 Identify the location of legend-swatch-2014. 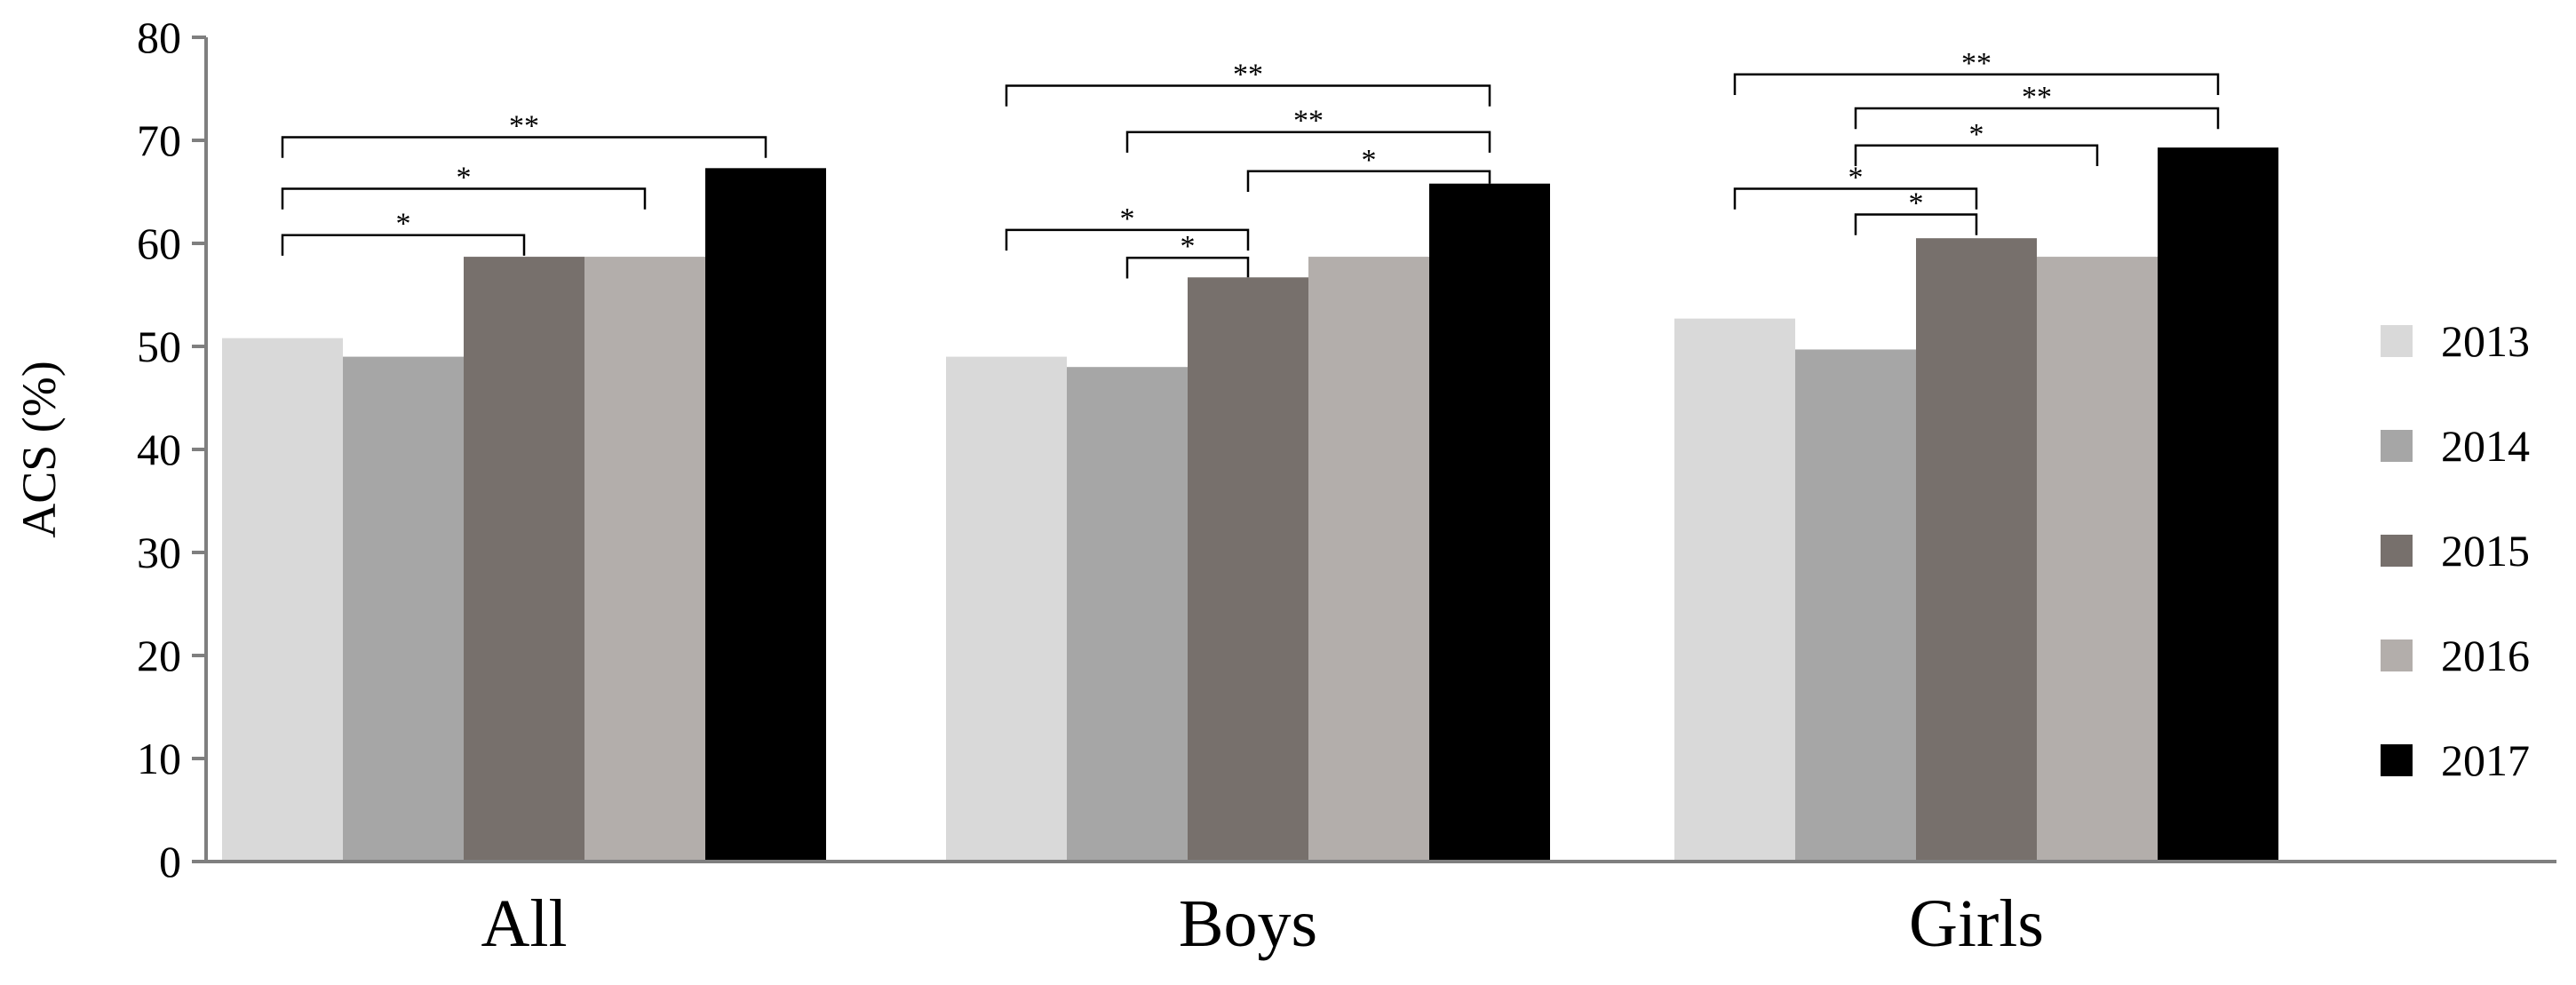
(2397, 446).